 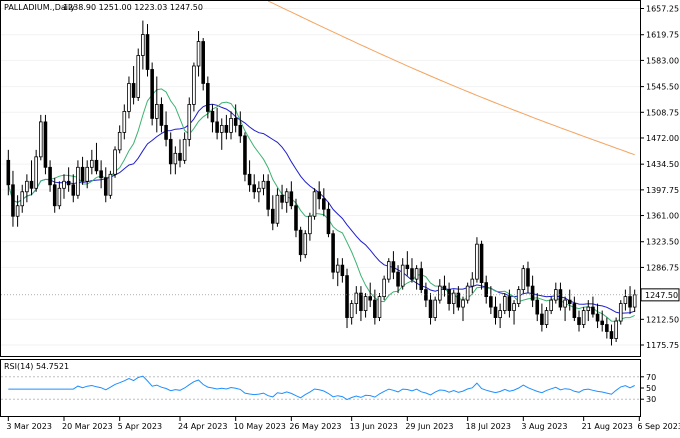 What do you see at coordinates (651, 388) in the screenshot?
I see `rsi-tick-label: 50` at bounding box center [651, 388].